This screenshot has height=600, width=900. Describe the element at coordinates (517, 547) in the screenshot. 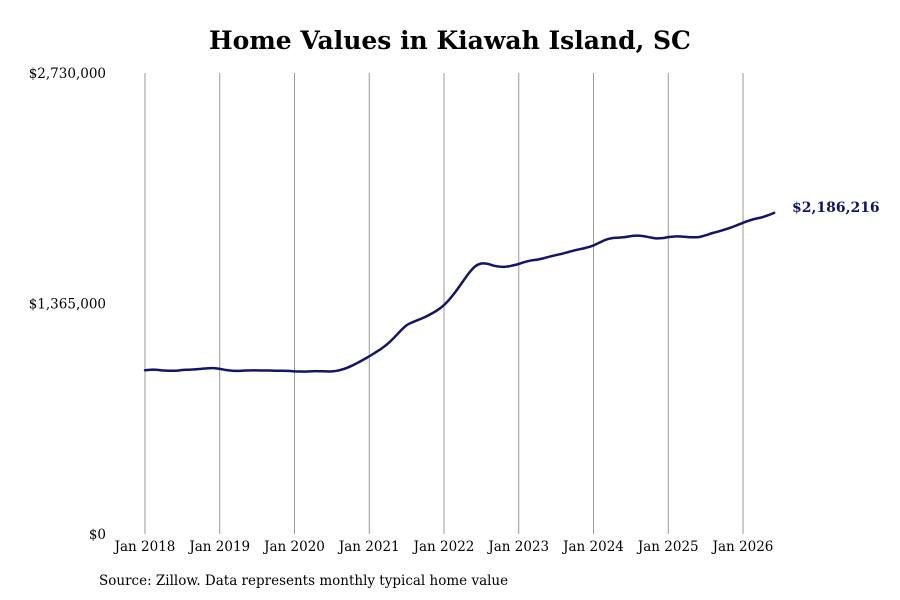

I see `x-tick-label: Jan 2023` at that location.